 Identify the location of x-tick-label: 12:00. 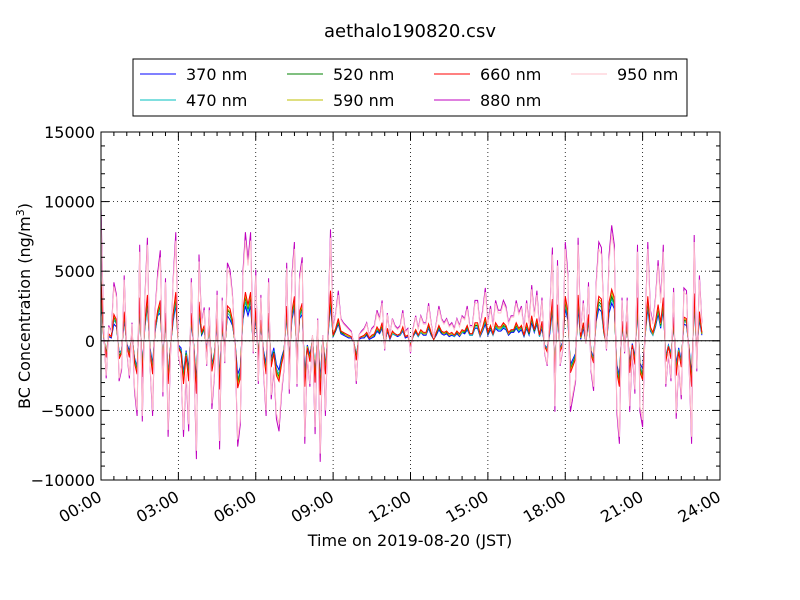
(389, 507).